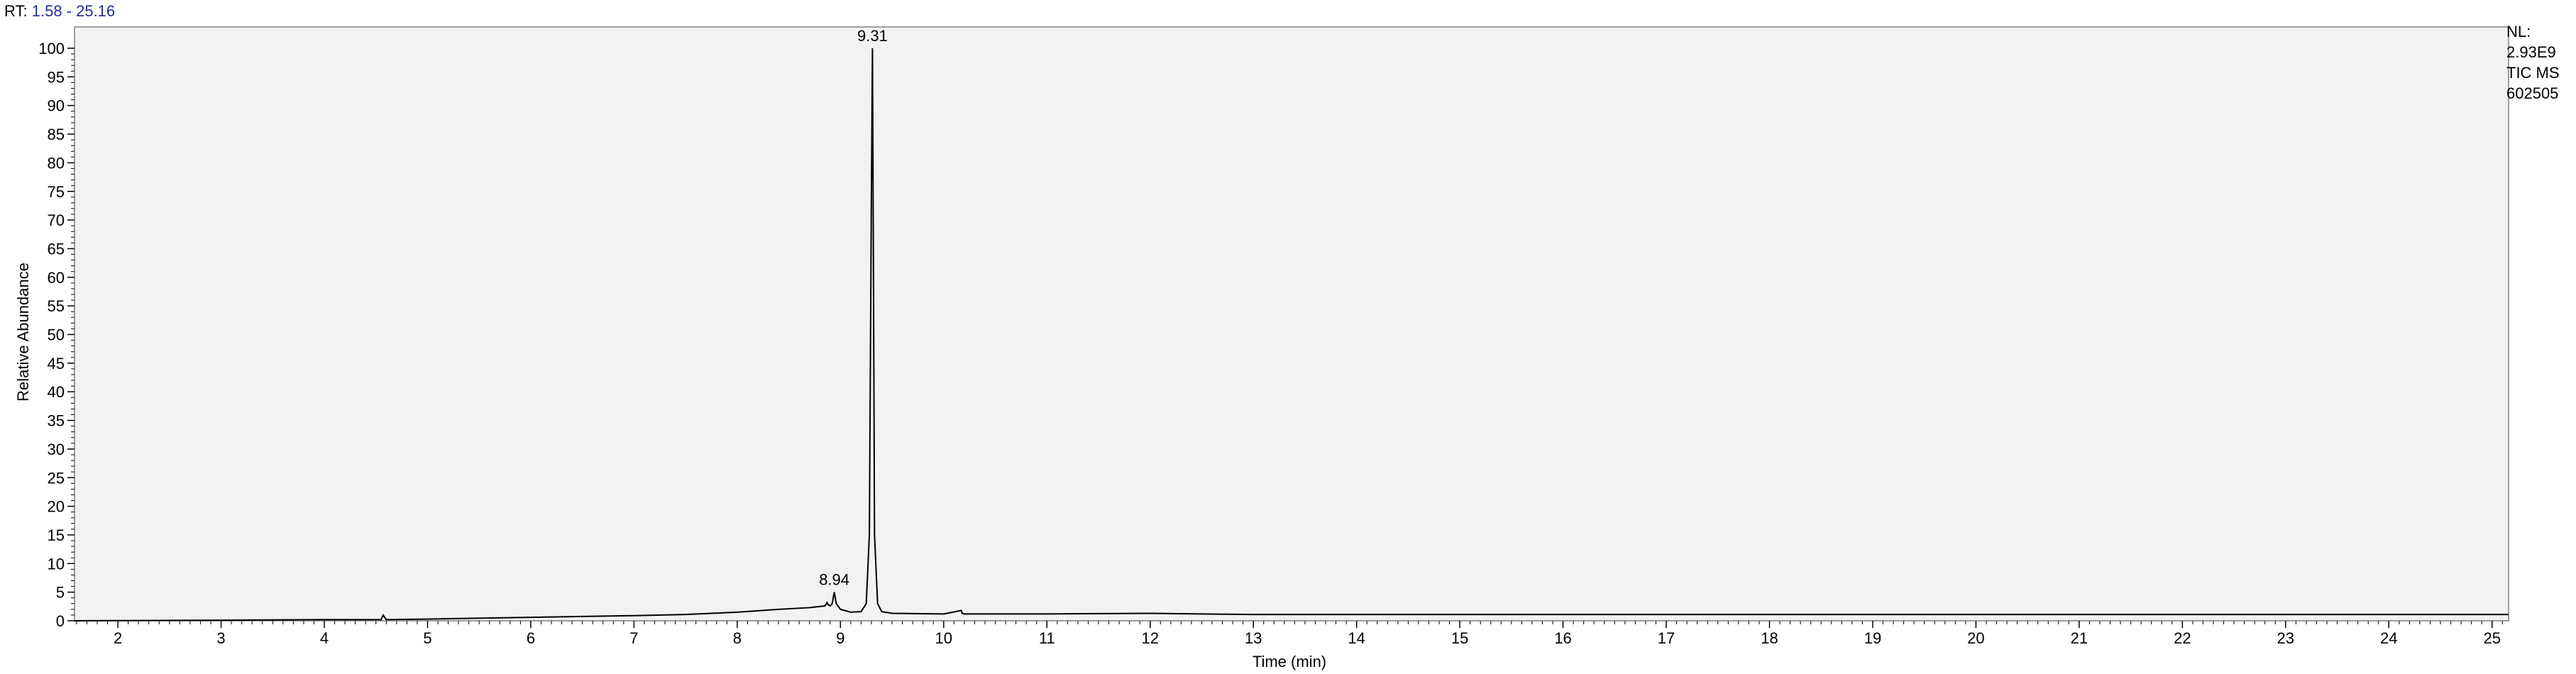 The image size is (2576, 674). Describe the element at coordinates (56, 163) in the screenshot. I see `y-tick-label: 80` at that location.